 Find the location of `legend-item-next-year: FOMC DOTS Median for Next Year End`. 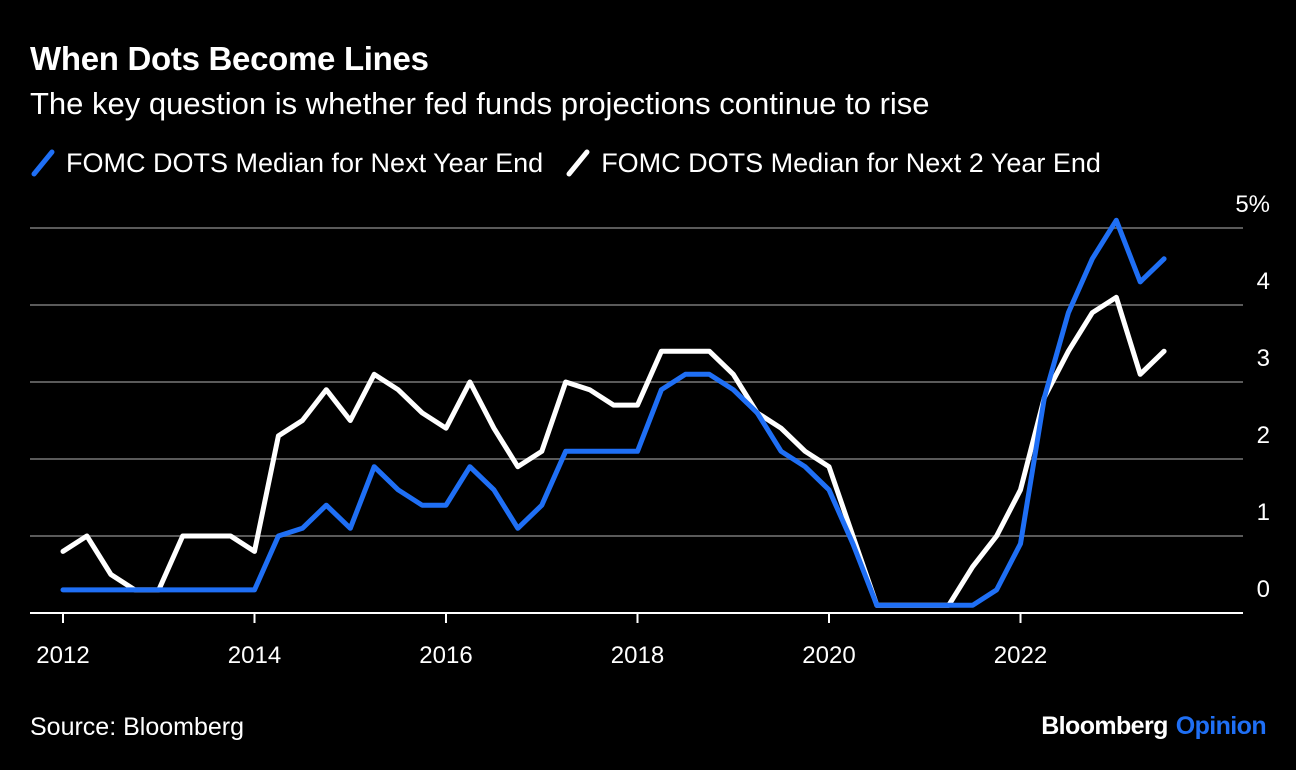

legend-item-next-year: FOMC DOTS Median for Next Year End is located at coordinates (286, 163).